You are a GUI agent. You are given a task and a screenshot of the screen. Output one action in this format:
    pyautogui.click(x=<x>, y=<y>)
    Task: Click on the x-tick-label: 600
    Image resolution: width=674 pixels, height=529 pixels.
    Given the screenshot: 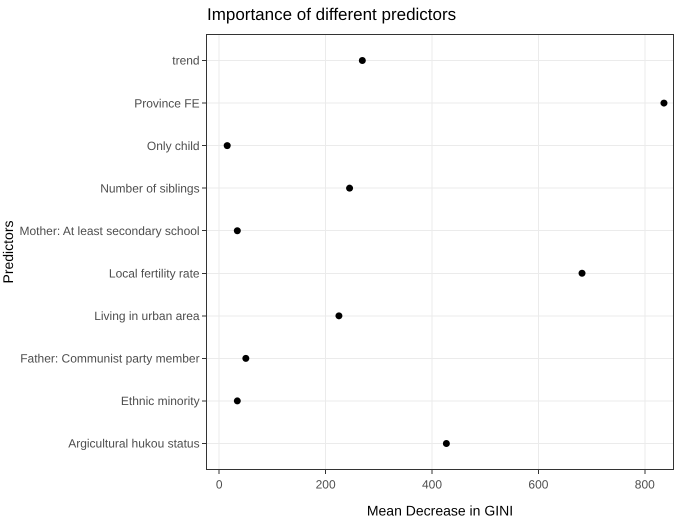 What is the action you would take?
    pyautogui.click(x=538, y=484)
    